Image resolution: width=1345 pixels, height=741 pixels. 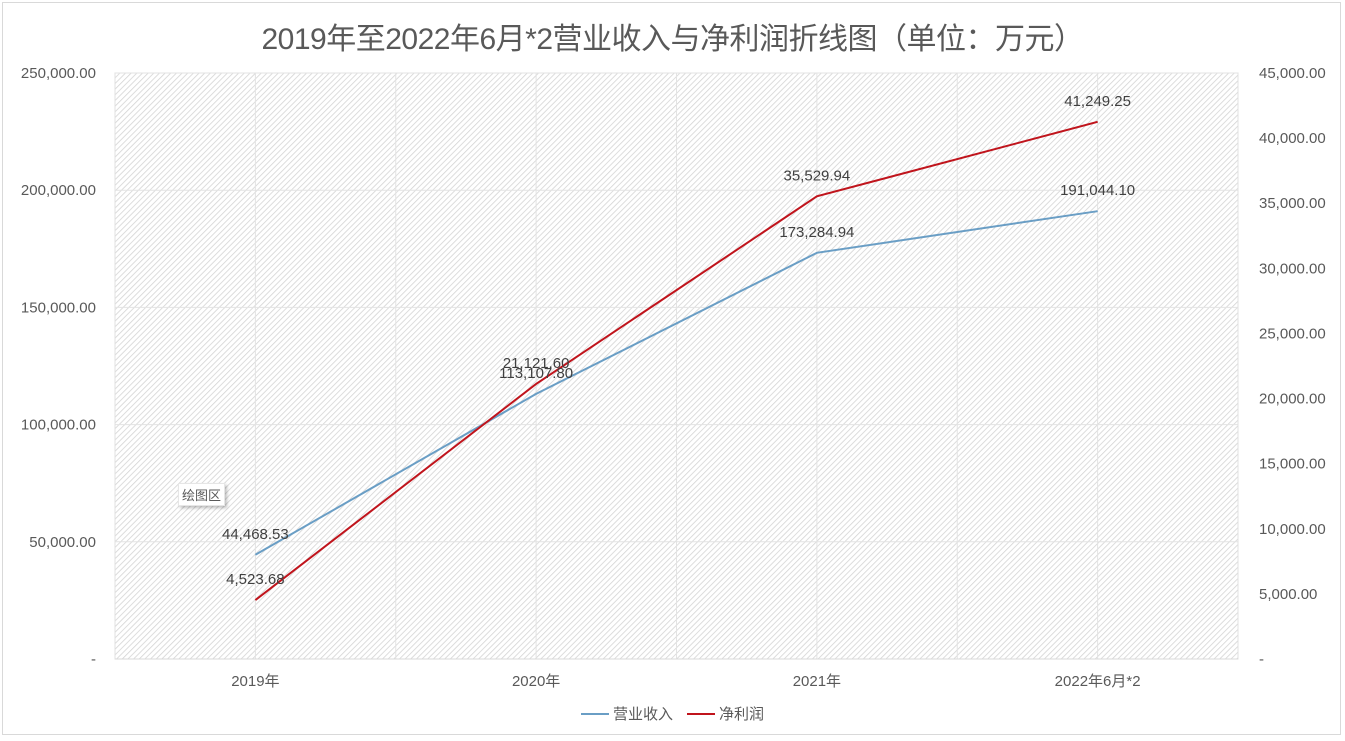 I want to click on left-axis-tick: 50,000.00, so click(x=62, y=542).